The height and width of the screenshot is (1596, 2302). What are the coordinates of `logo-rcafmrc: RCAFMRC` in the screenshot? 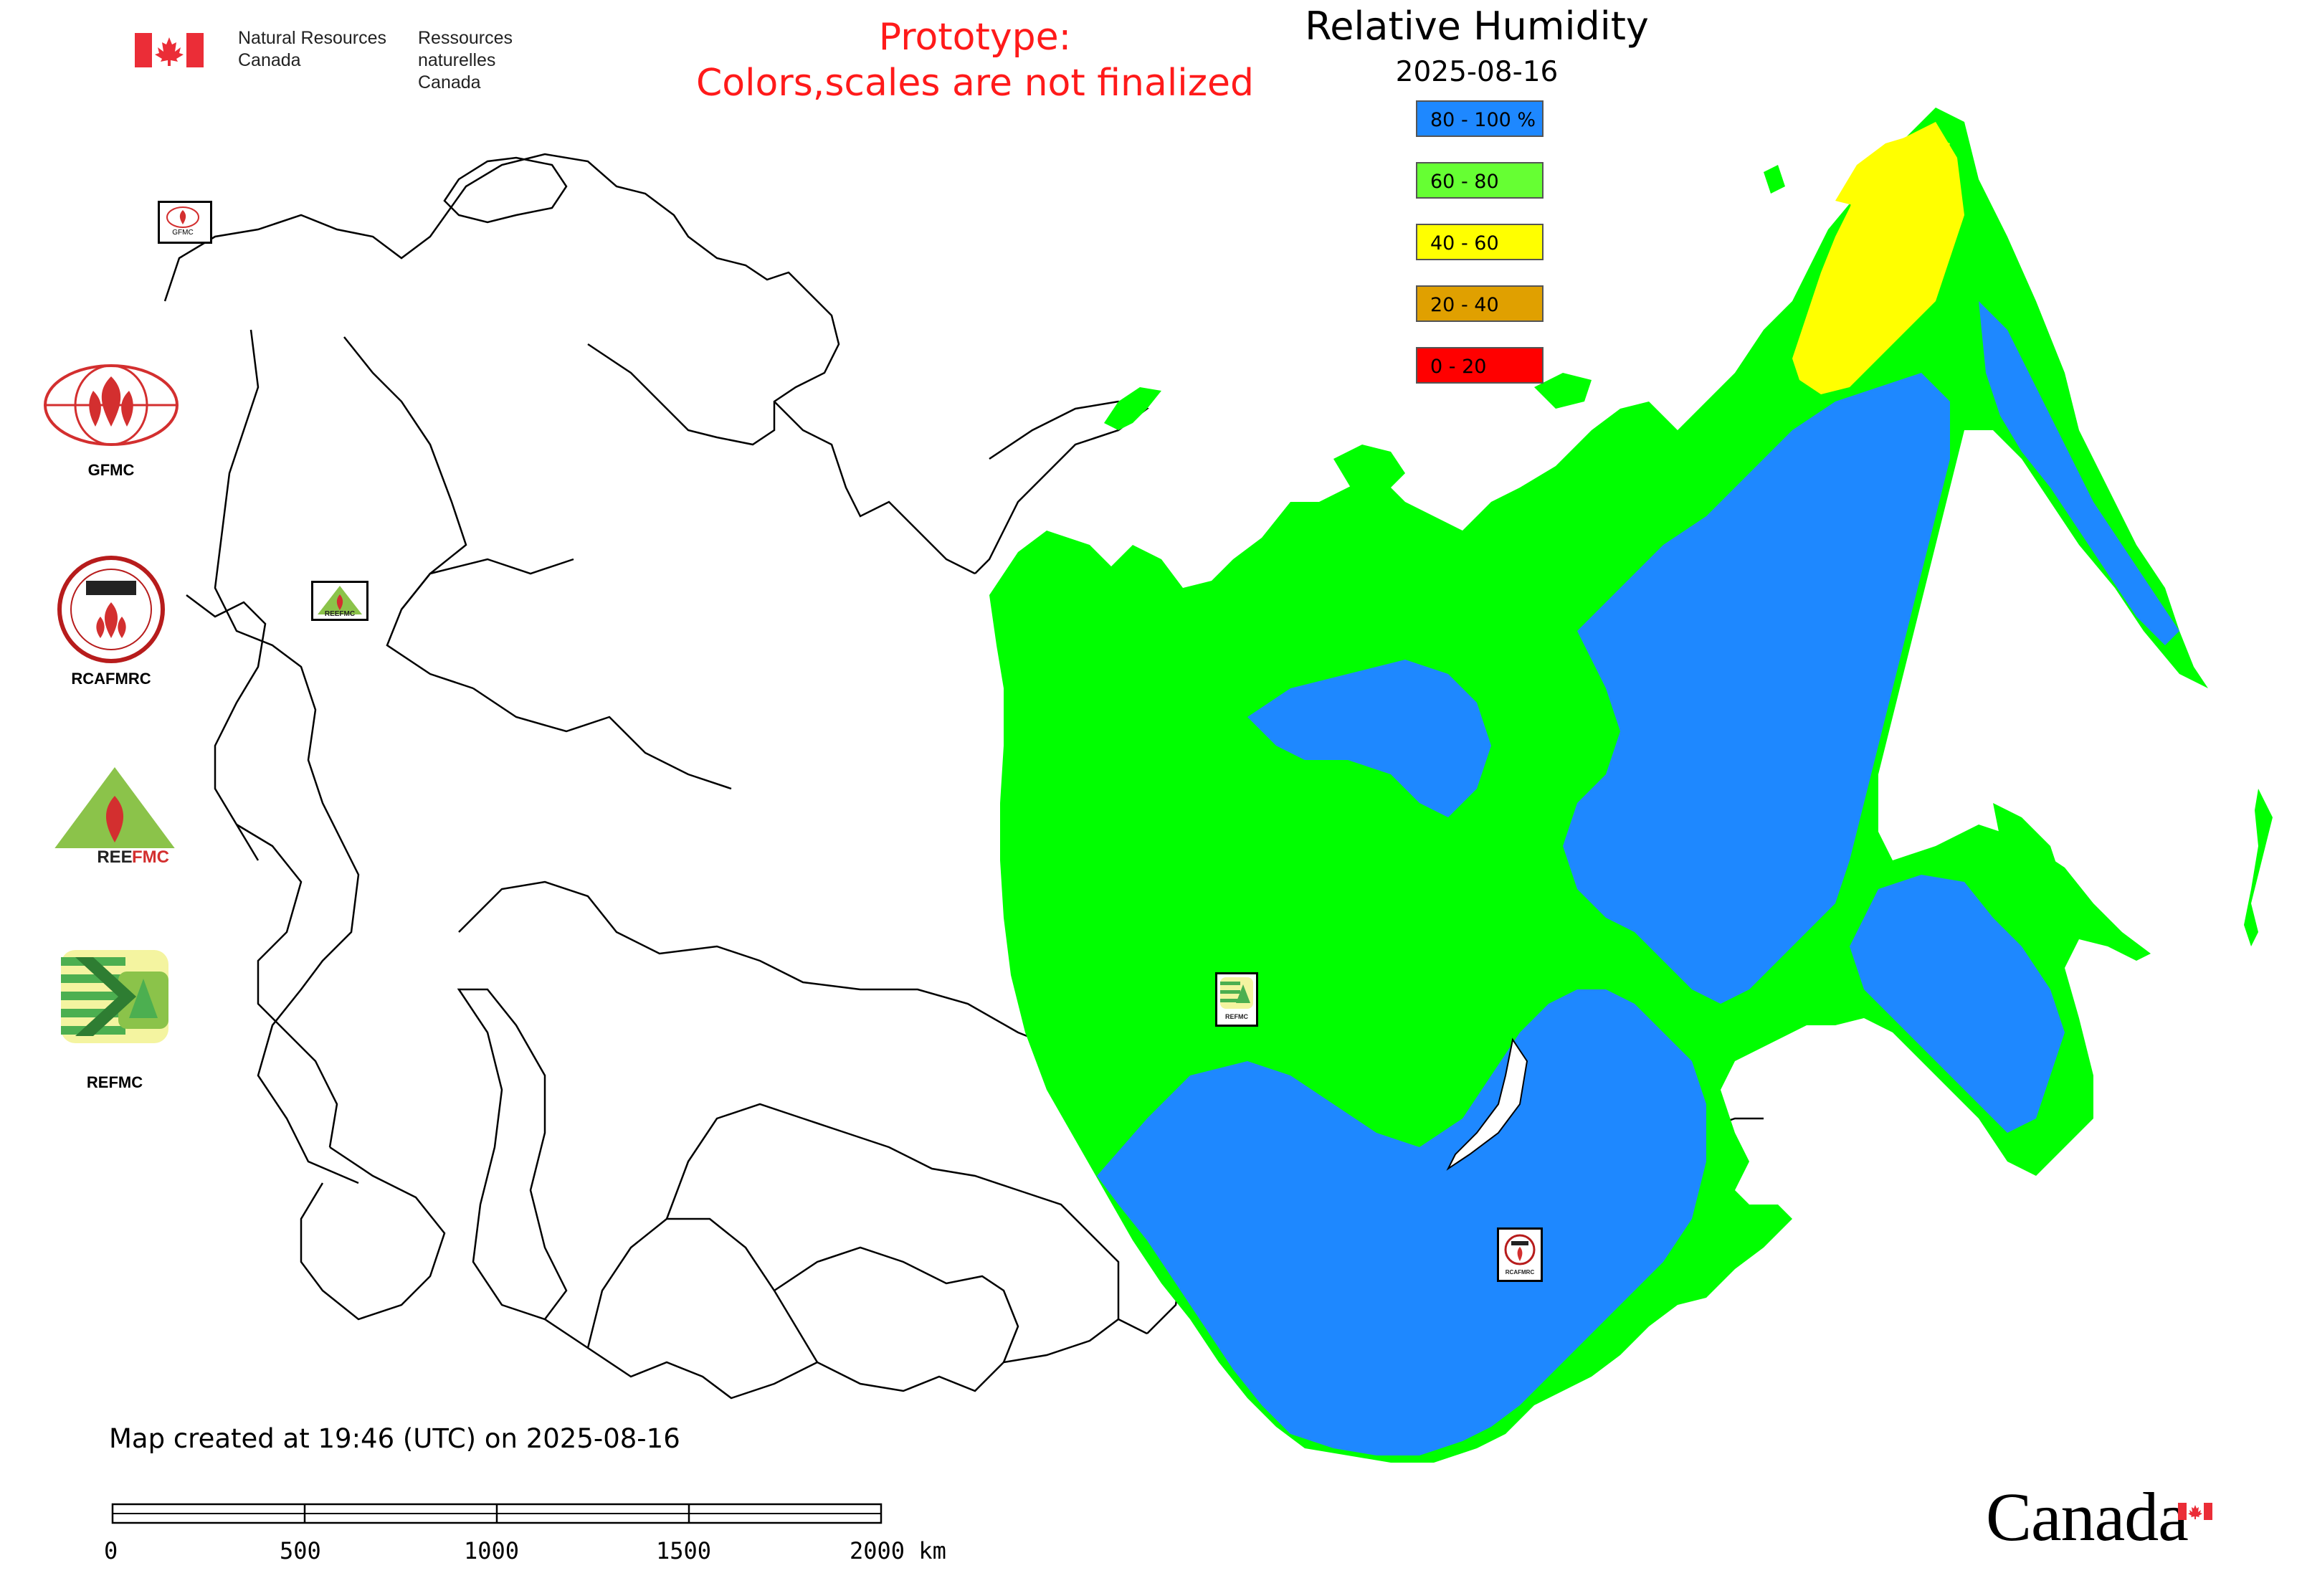 It's located at (111, 620).